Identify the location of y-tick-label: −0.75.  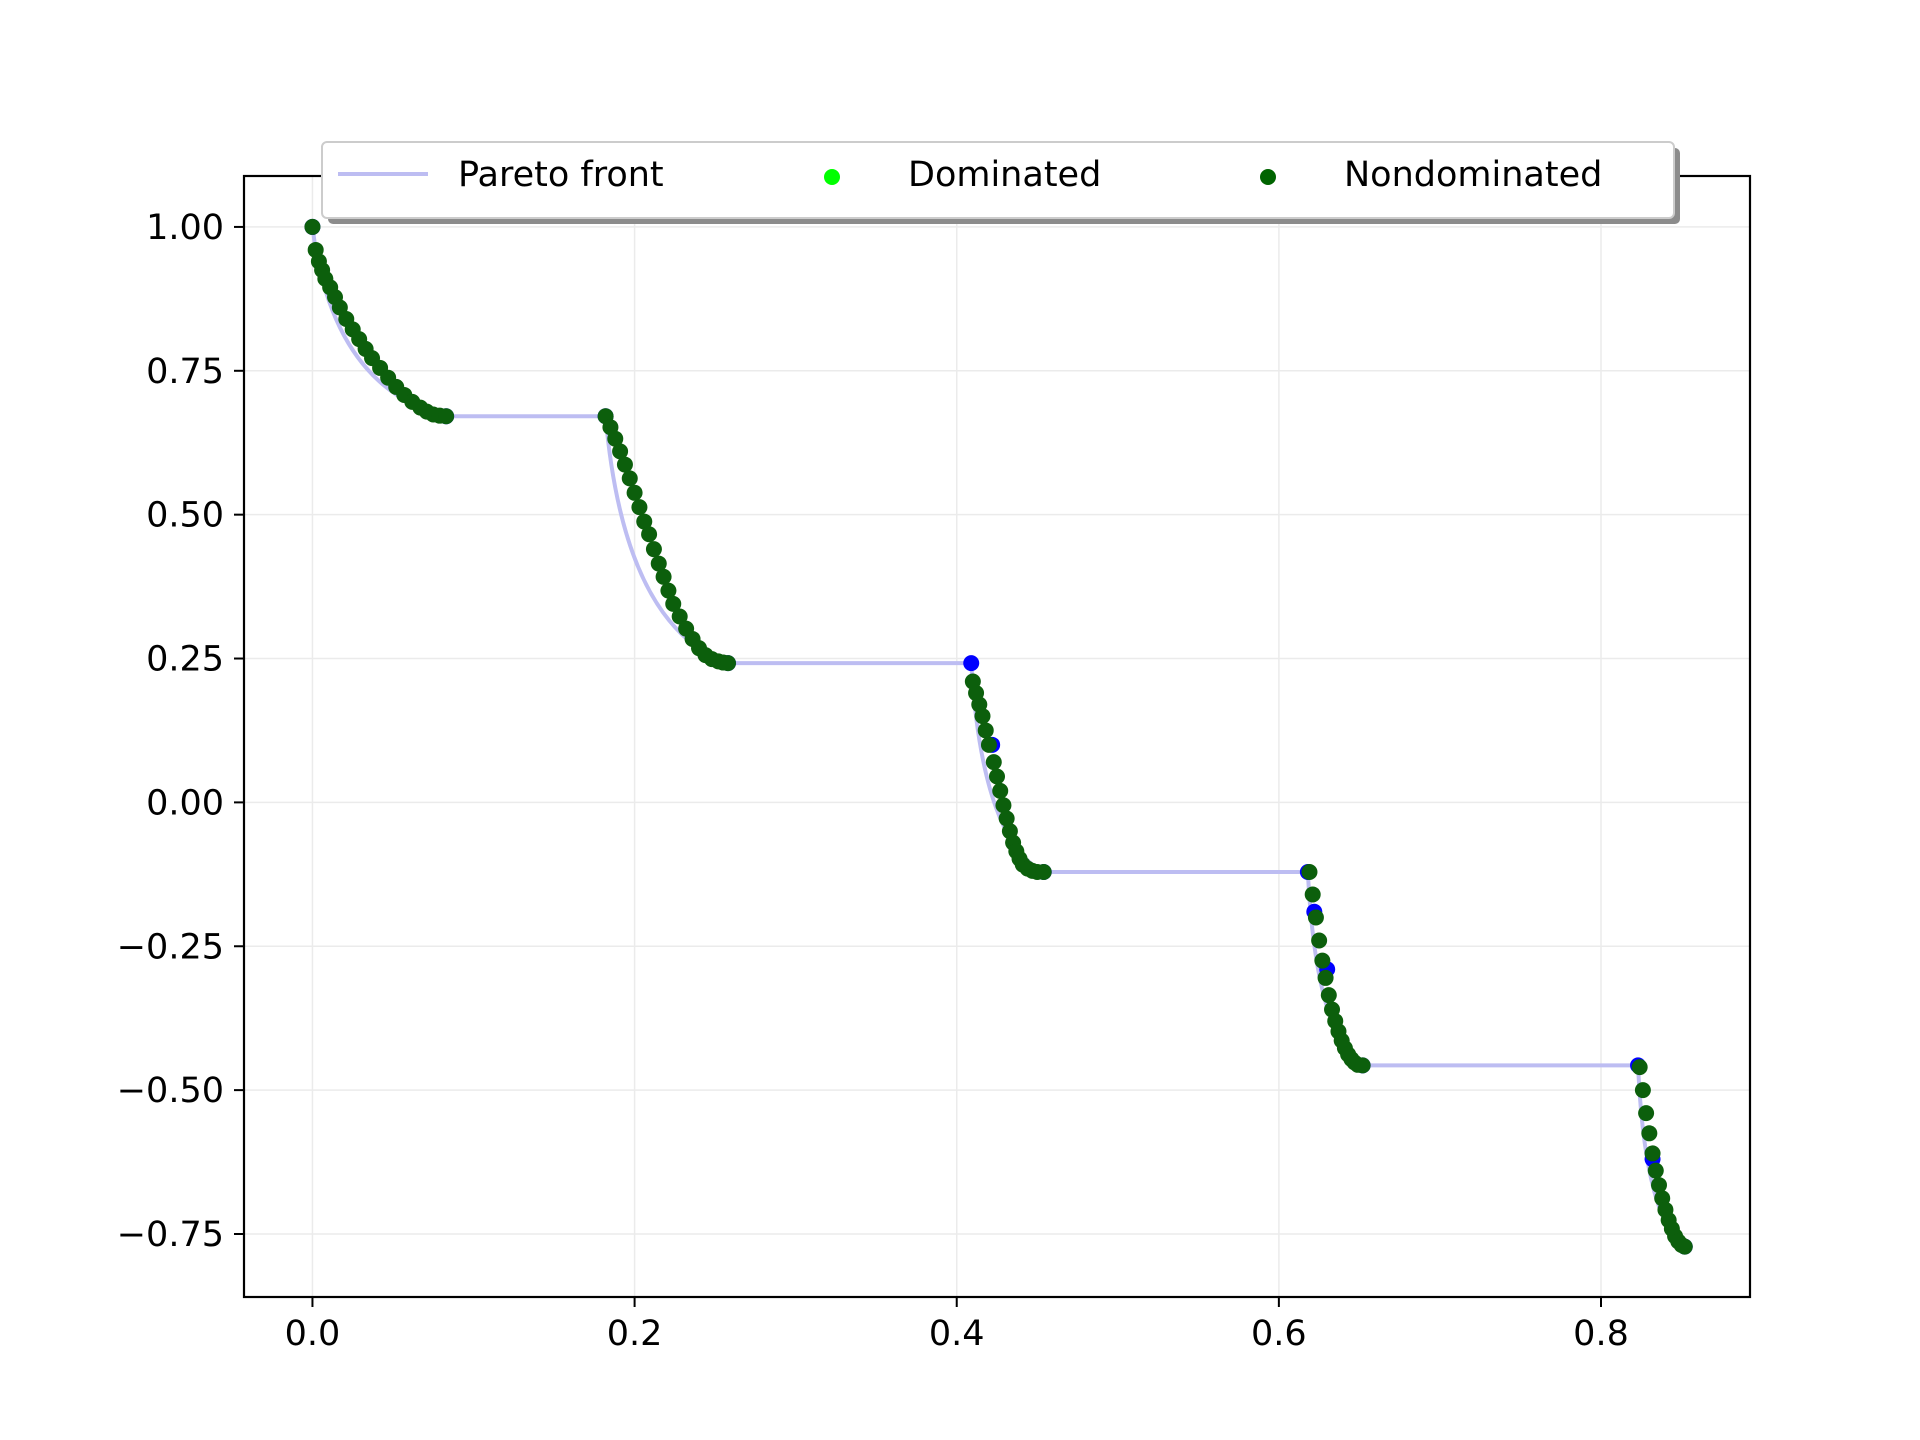
(170, 1235).